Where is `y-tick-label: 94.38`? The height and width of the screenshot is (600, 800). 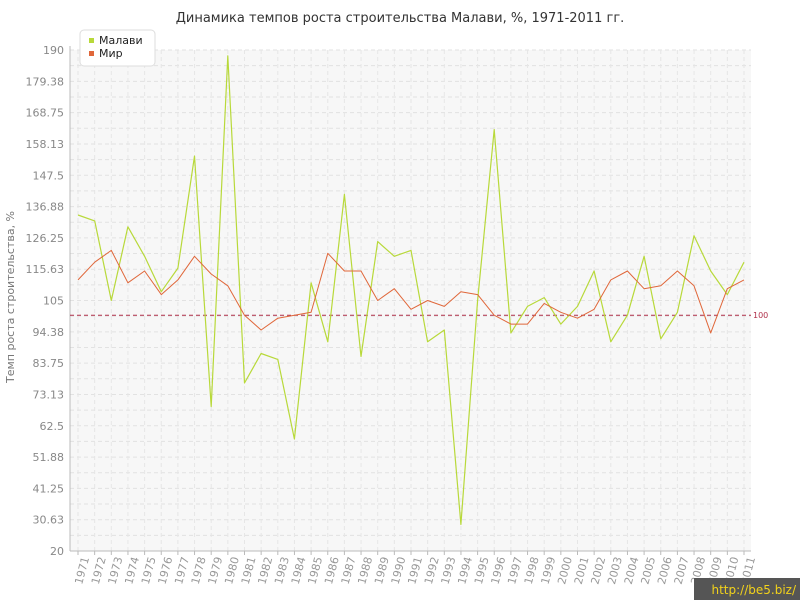
y-tick-label: 94.38 is located at coordinates (49, 332).